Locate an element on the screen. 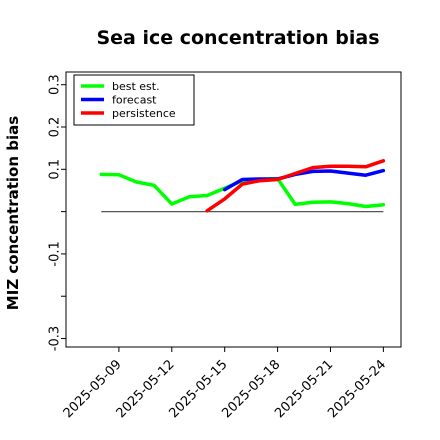 This screenshot has width=440, height=440. y-axis-label: MIZ concentration bias is located at coordinates (13, 213).